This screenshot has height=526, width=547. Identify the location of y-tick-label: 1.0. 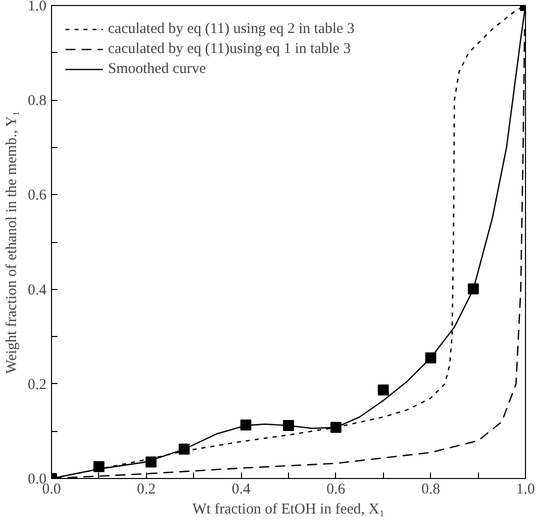
(37, 7).